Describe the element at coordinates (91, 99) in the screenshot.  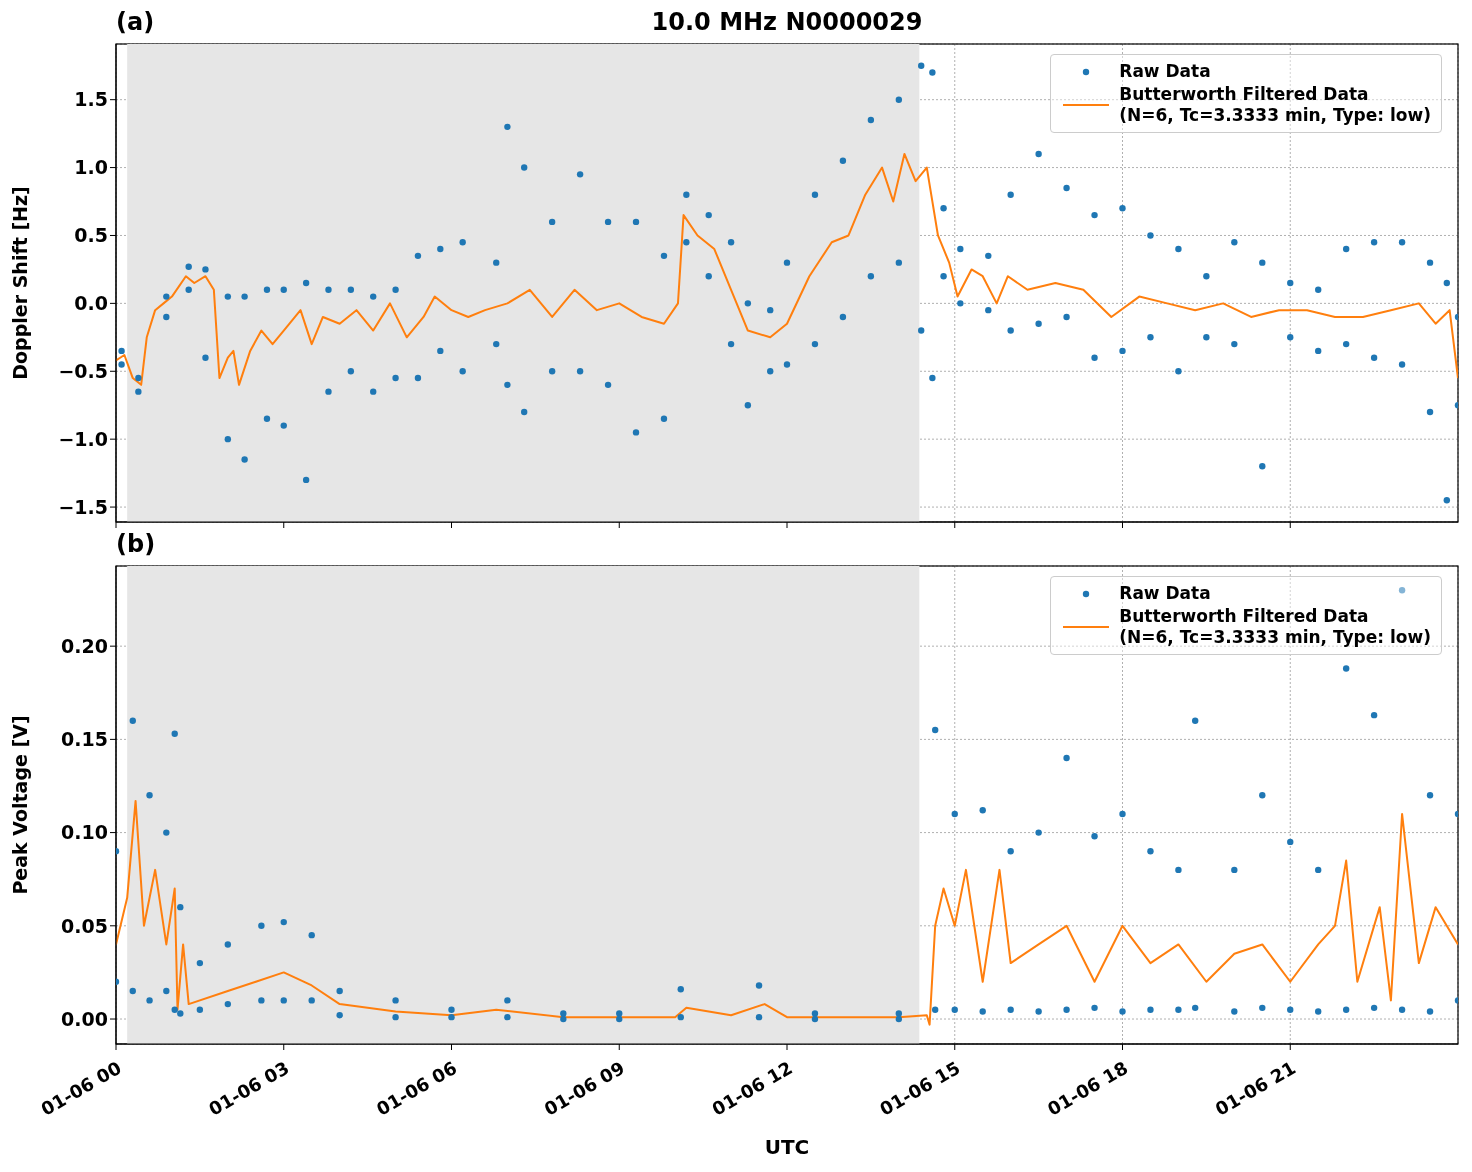
I see `y-tick-label: 1.5` at that location.